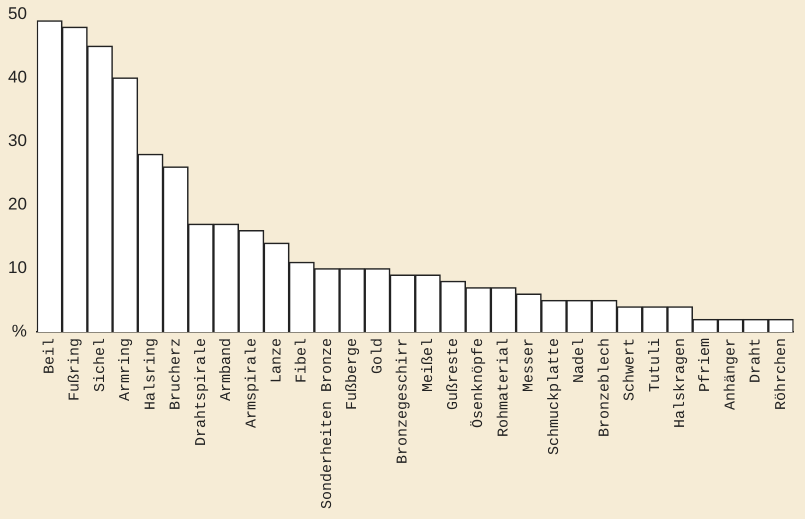  I want to click on y-tick-label: 50, so click(17, 13).